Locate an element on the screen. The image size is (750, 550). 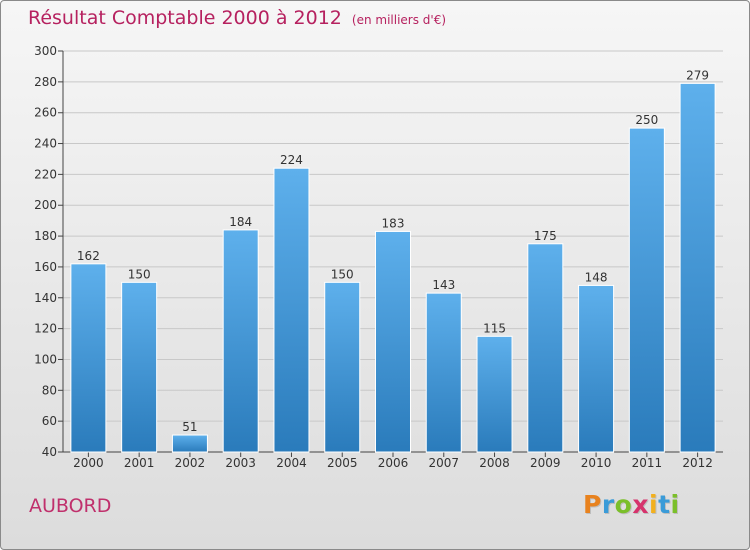
data-label: 183 is located at coordinates (393, 223).